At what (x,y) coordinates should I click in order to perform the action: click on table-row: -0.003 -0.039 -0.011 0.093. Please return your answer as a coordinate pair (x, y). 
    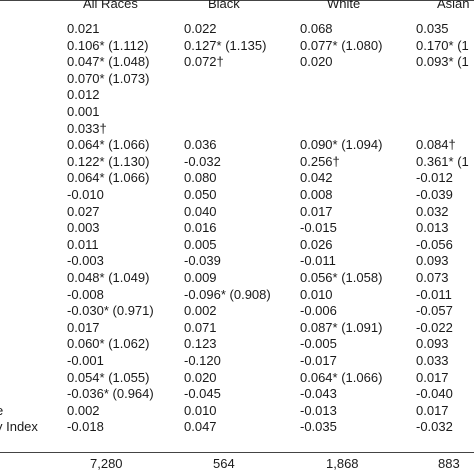
    Looking at the image, I should click on (237, 261).